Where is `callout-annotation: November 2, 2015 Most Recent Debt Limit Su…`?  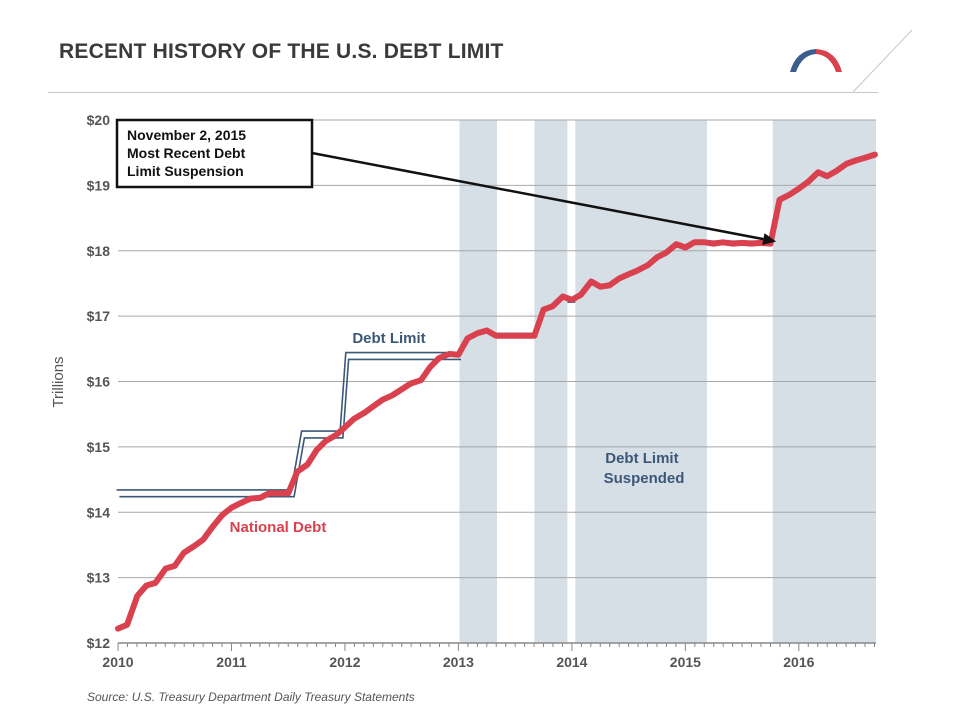 callout-annotation: November 2, 2015 Most Recent Debt Limit Su… is located at coordinates (446, 181).